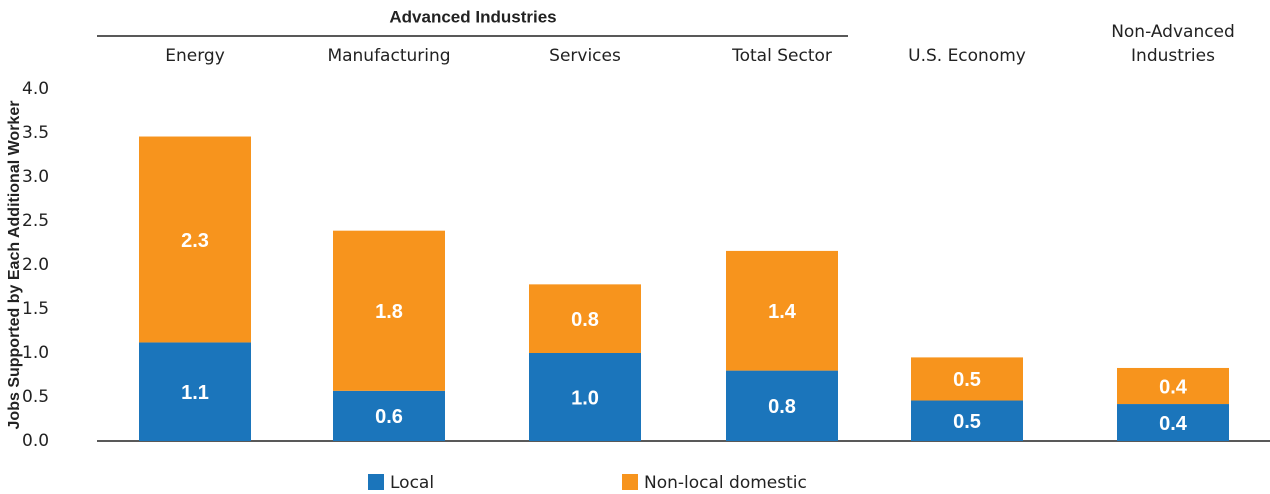 The width and height of the screenshot is (1270, 494). I want to click on x-tick-label: Manufacturing, so click(388, 56).